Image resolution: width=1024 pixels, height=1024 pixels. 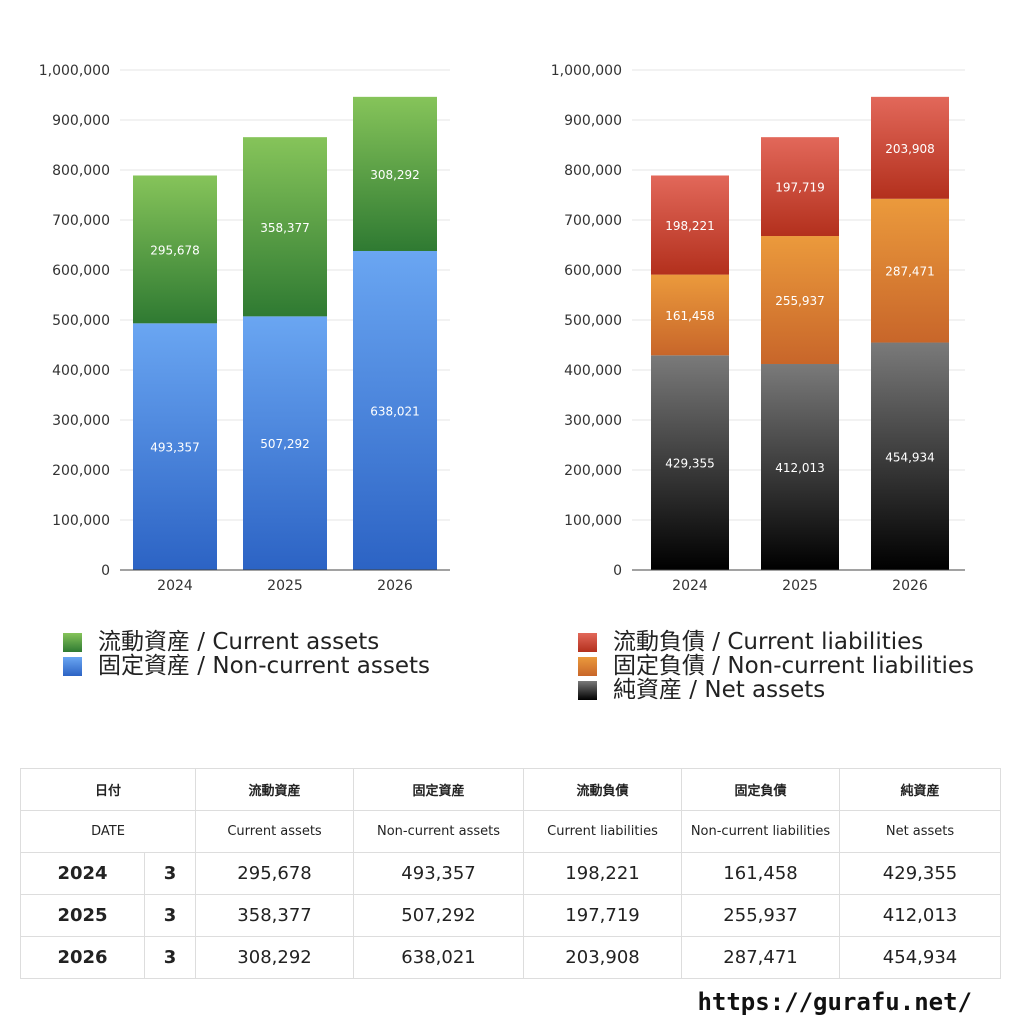 What do you see at coordinates (761, 831) in the screenshot?
I see `header-non-current-liabilities-en: Non-current liabilities` at bounding box center [761, 831].